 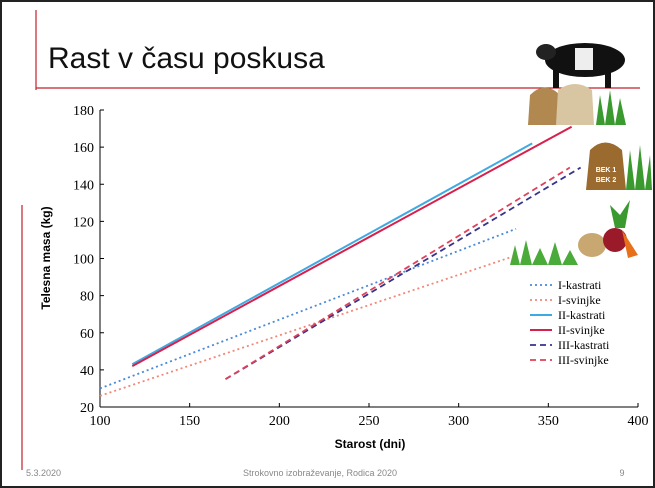 What do you see at coordinates (606, 170) in the screenshot?
I see `sack-label: BEK 1` at bounding box center [606, 170].